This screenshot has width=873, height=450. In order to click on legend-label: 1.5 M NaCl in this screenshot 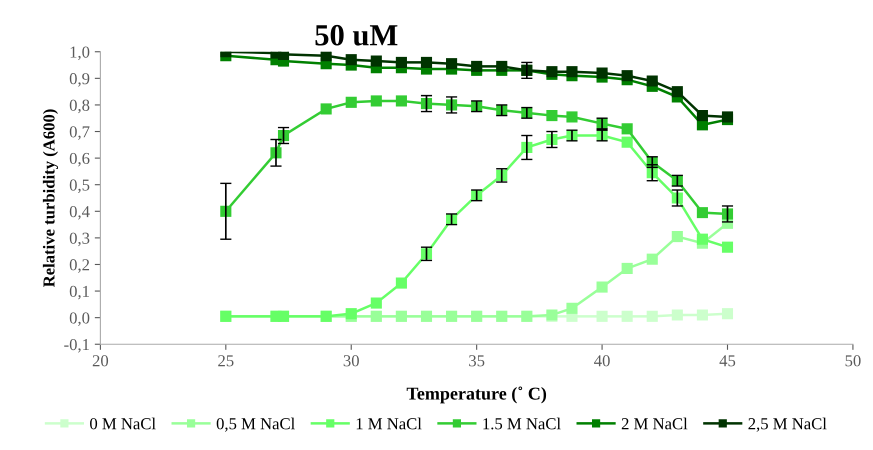, I will do `click(522, 424)`.